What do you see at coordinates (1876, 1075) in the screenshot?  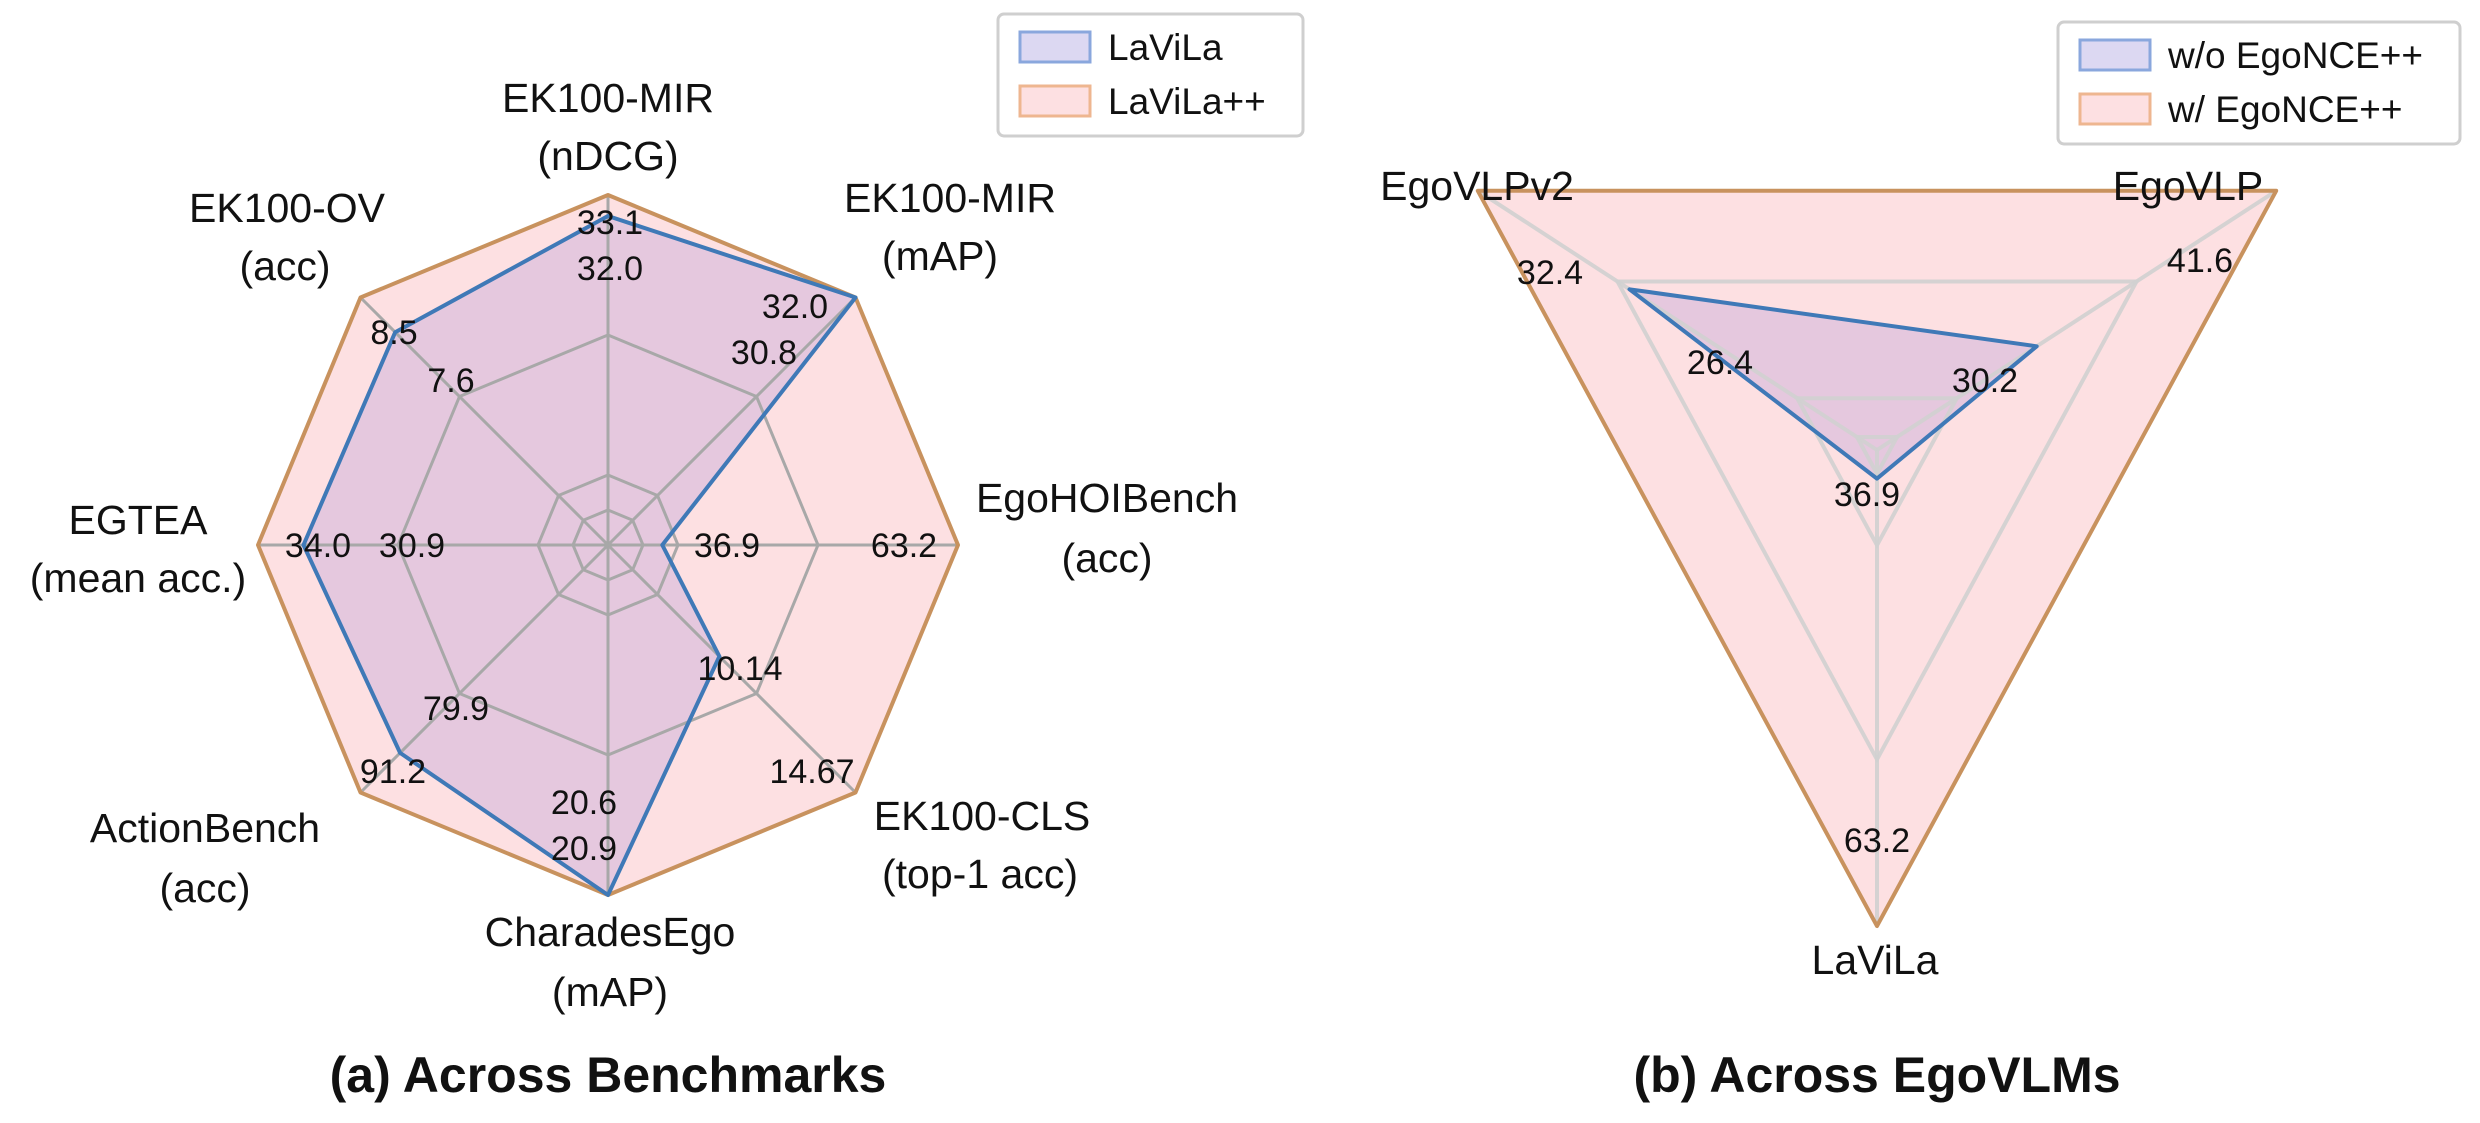 I see `b-caption: (b) Across EgoVLMs` at bounding box center [1876, 1075].